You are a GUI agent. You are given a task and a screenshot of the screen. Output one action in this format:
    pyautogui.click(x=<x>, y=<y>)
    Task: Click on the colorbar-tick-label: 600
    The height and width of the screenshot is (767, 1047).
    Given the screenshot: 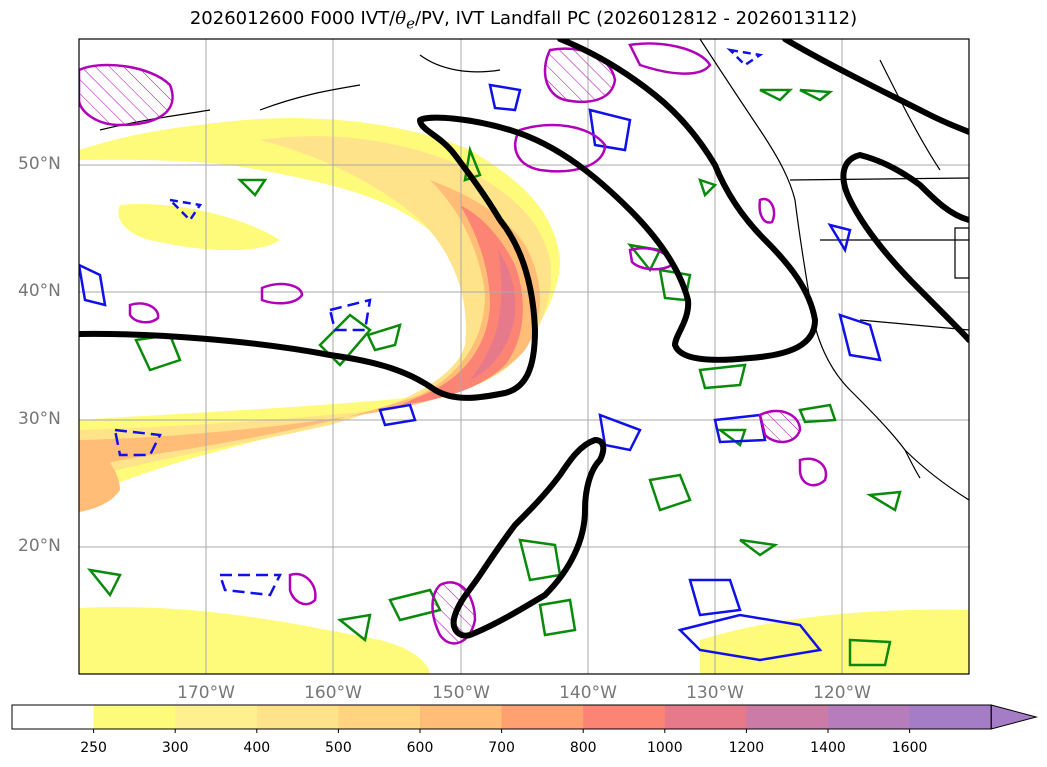 What is the action you would take?
    pyautogui.click(x=420, y=748)
    